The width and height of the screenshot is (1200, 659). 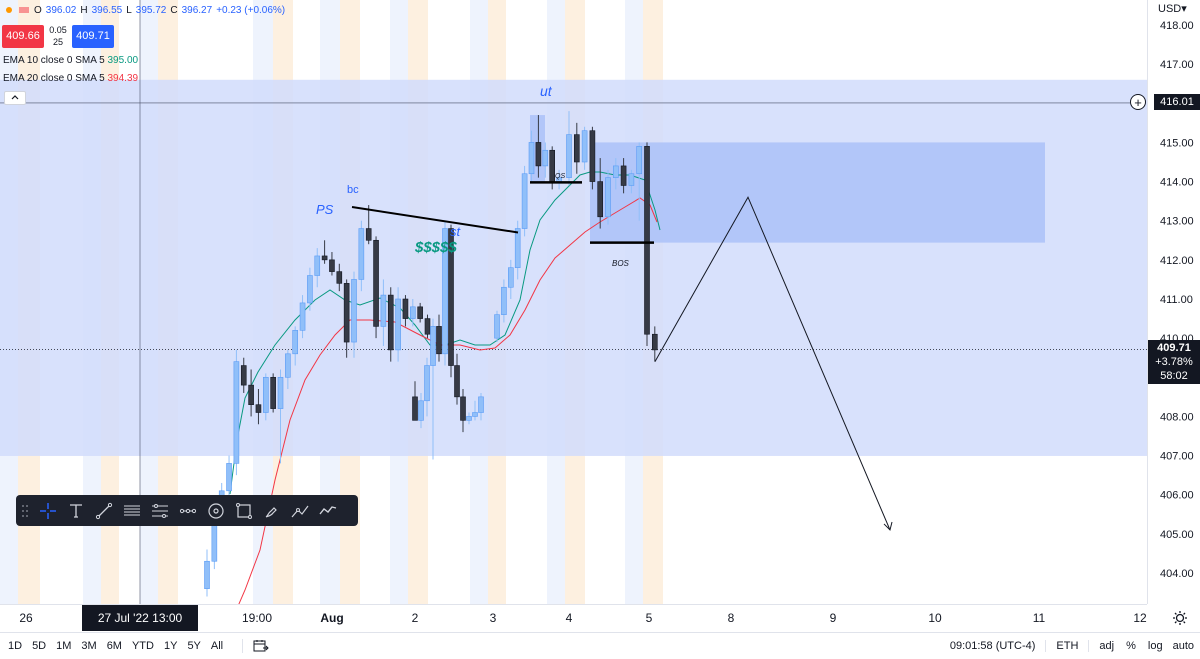 I want to click on crosshair-icon, so click(x=48, y=510).